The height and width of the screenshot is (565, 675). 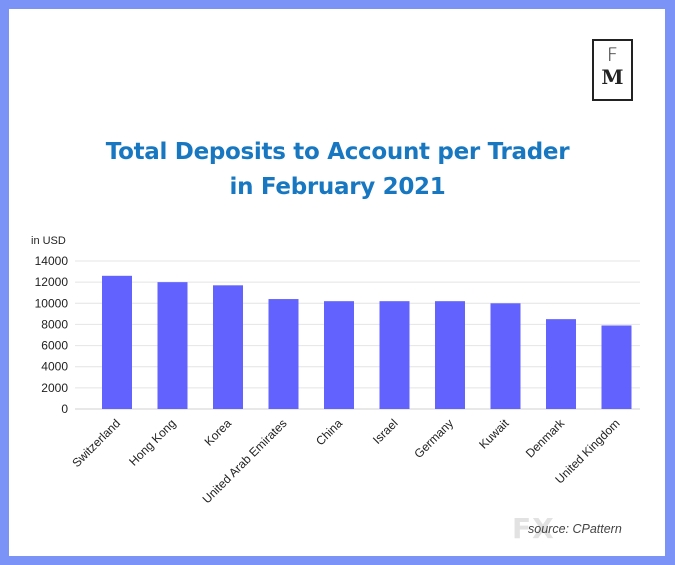 I want to click on y-tick-label: 8000, so click(x=54, y=324).